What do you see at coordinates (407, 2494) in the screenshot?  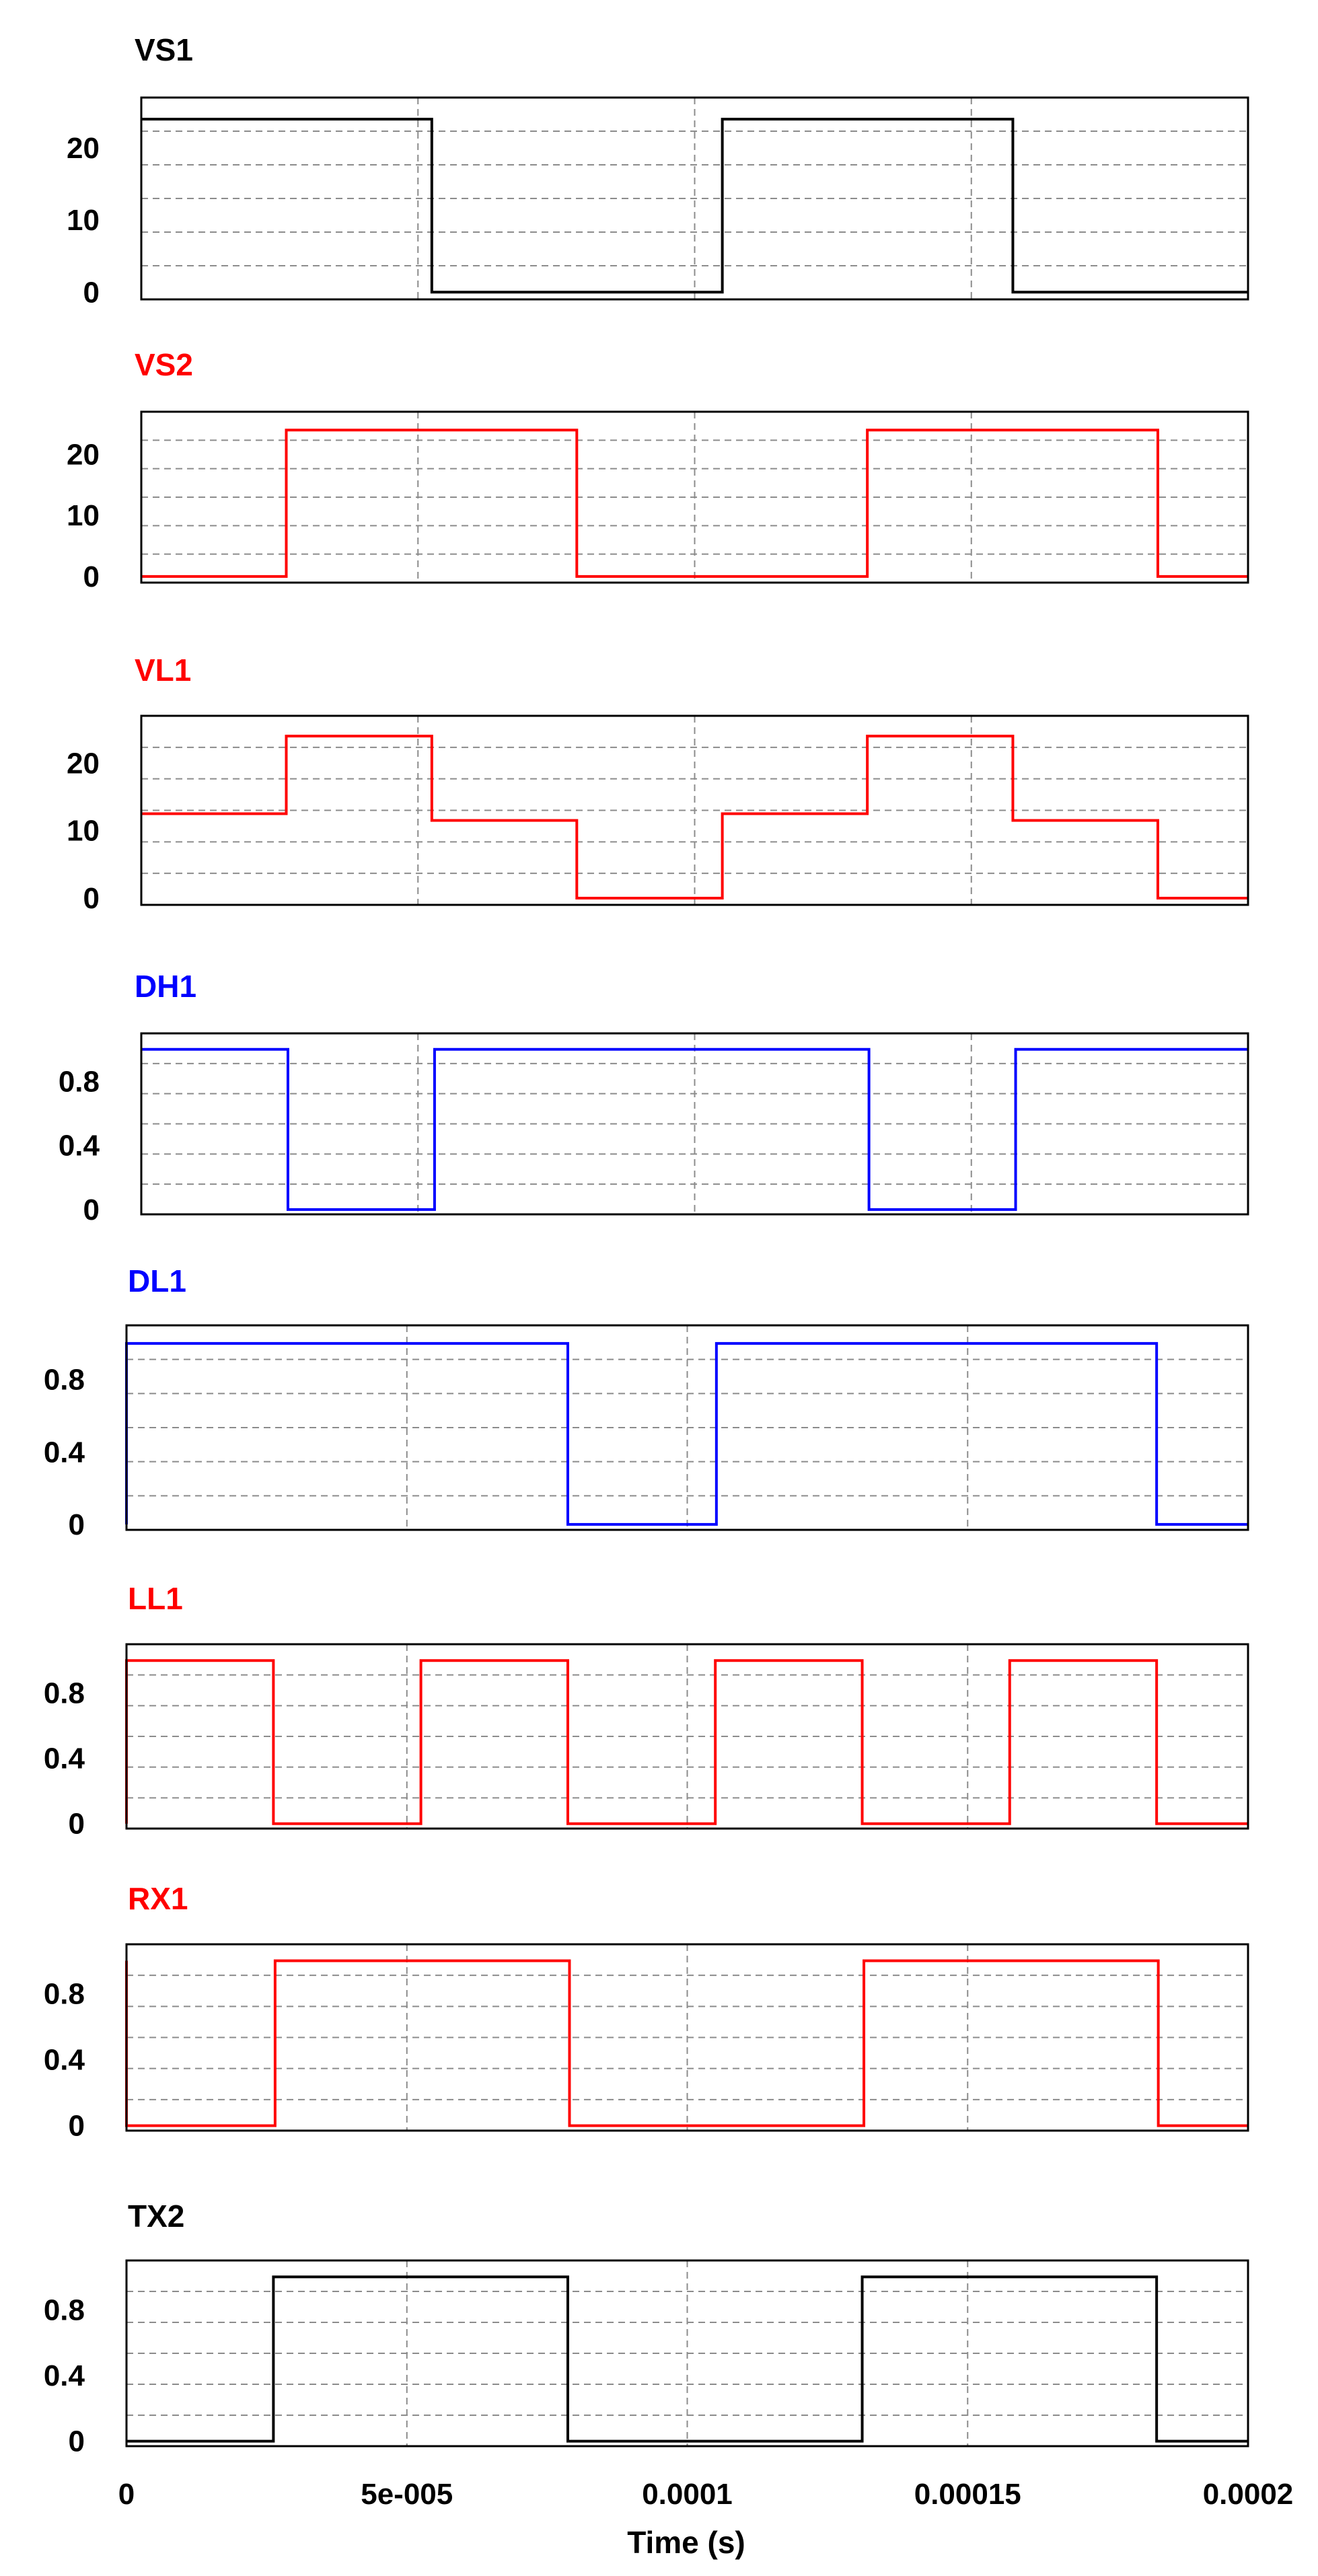 I see `x-tick-label: 5e-005` at bounding box center [407, 2494].